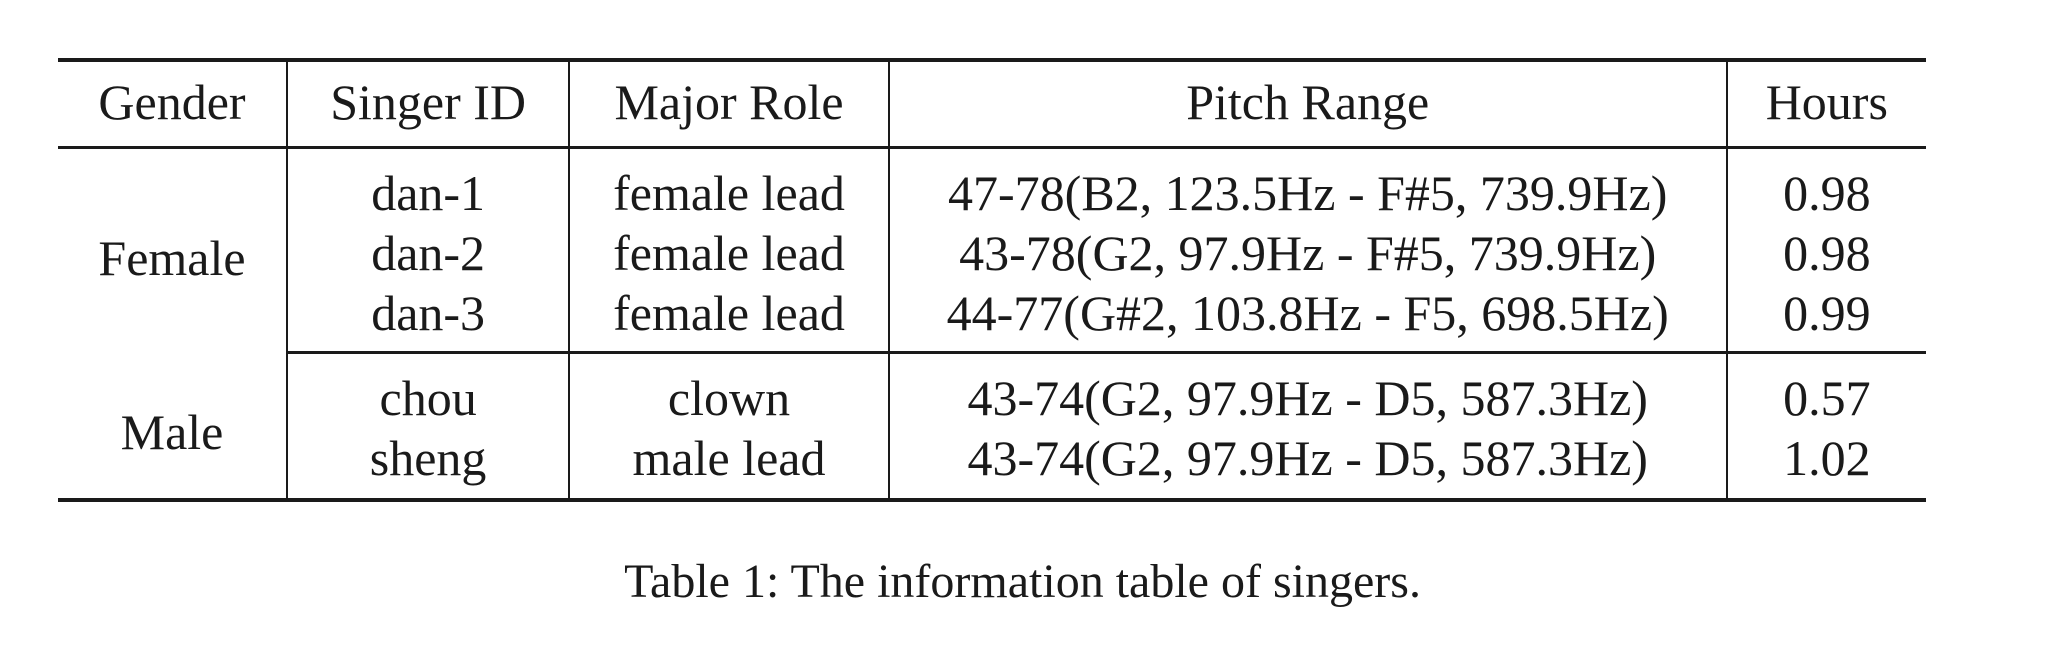  Describe the element at coordinates (429, 318) in the screenshot. I see `singer-id-cell: dan-3` at that location.